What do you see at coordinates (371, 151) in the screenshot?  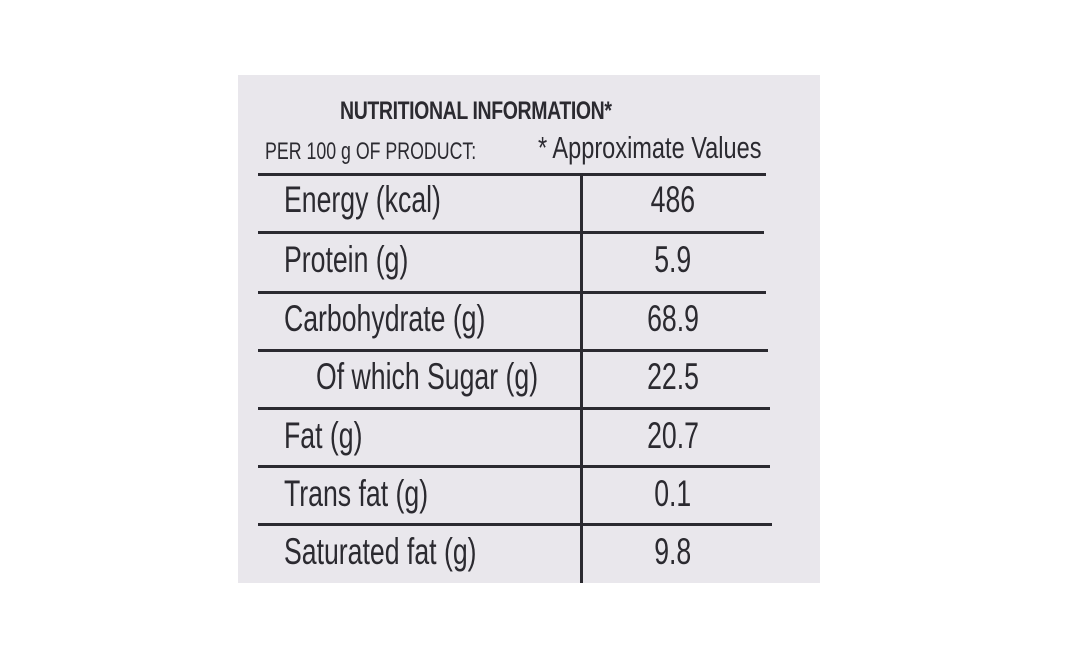 I see `per-serving-label: PER 100 g OF PRODUCT:` at bounding box center [371, 151].